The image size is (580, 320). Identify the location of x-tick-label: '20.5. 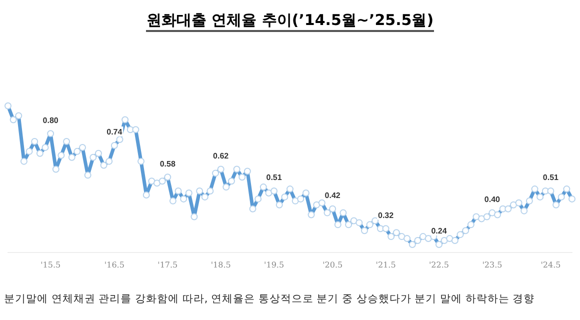
(332, 265).